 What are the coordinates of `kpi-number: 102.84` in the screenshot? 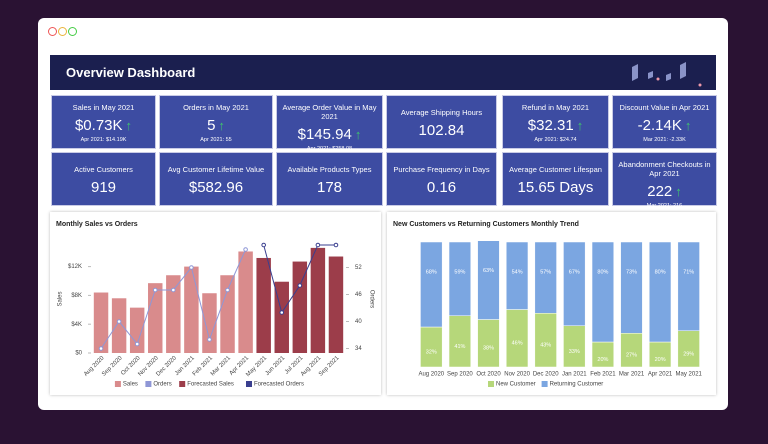 It's located at (441, 130).